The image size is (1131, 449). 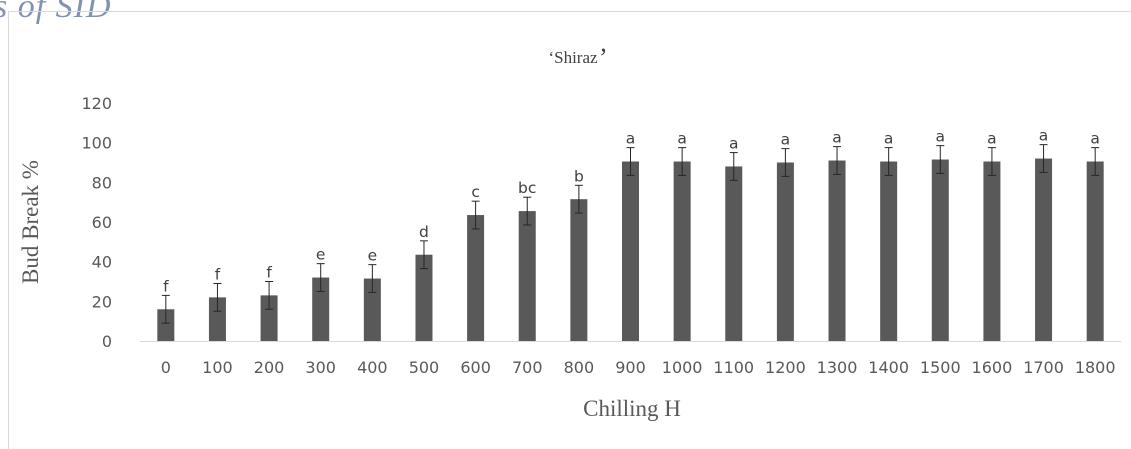 I want to click on x-tick-label: 800, so click(x=579, y=367).